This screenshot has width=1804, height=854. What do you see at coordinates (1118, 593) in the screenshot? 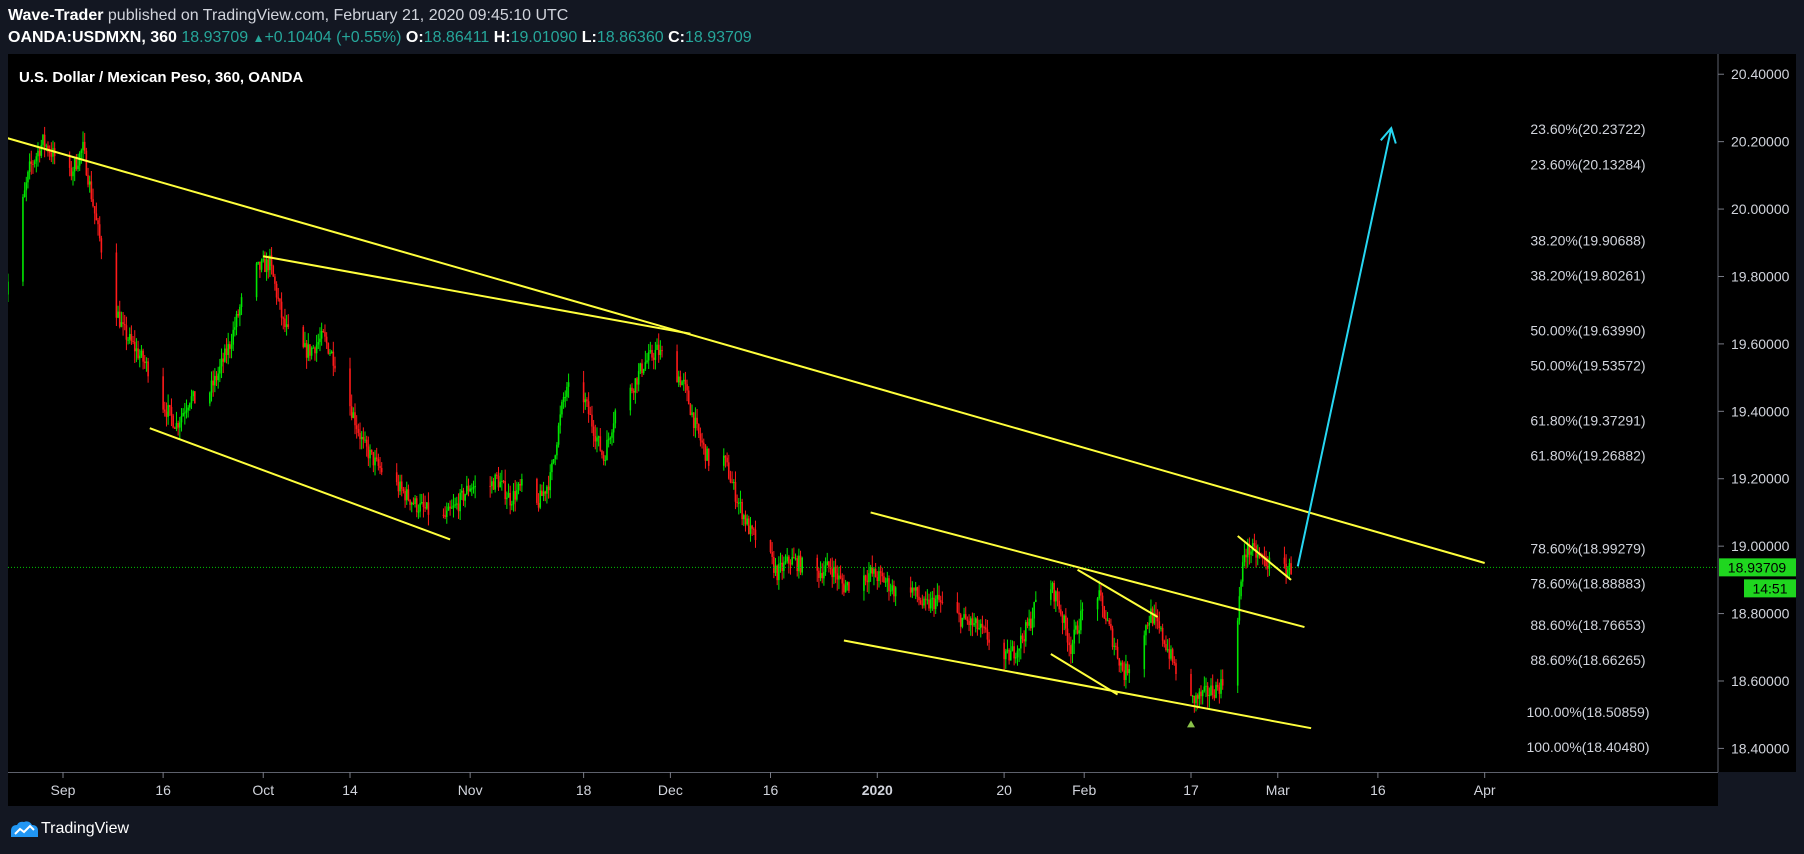
I see `feb-wedge-upper-line` at bounding box center [1118, 593].